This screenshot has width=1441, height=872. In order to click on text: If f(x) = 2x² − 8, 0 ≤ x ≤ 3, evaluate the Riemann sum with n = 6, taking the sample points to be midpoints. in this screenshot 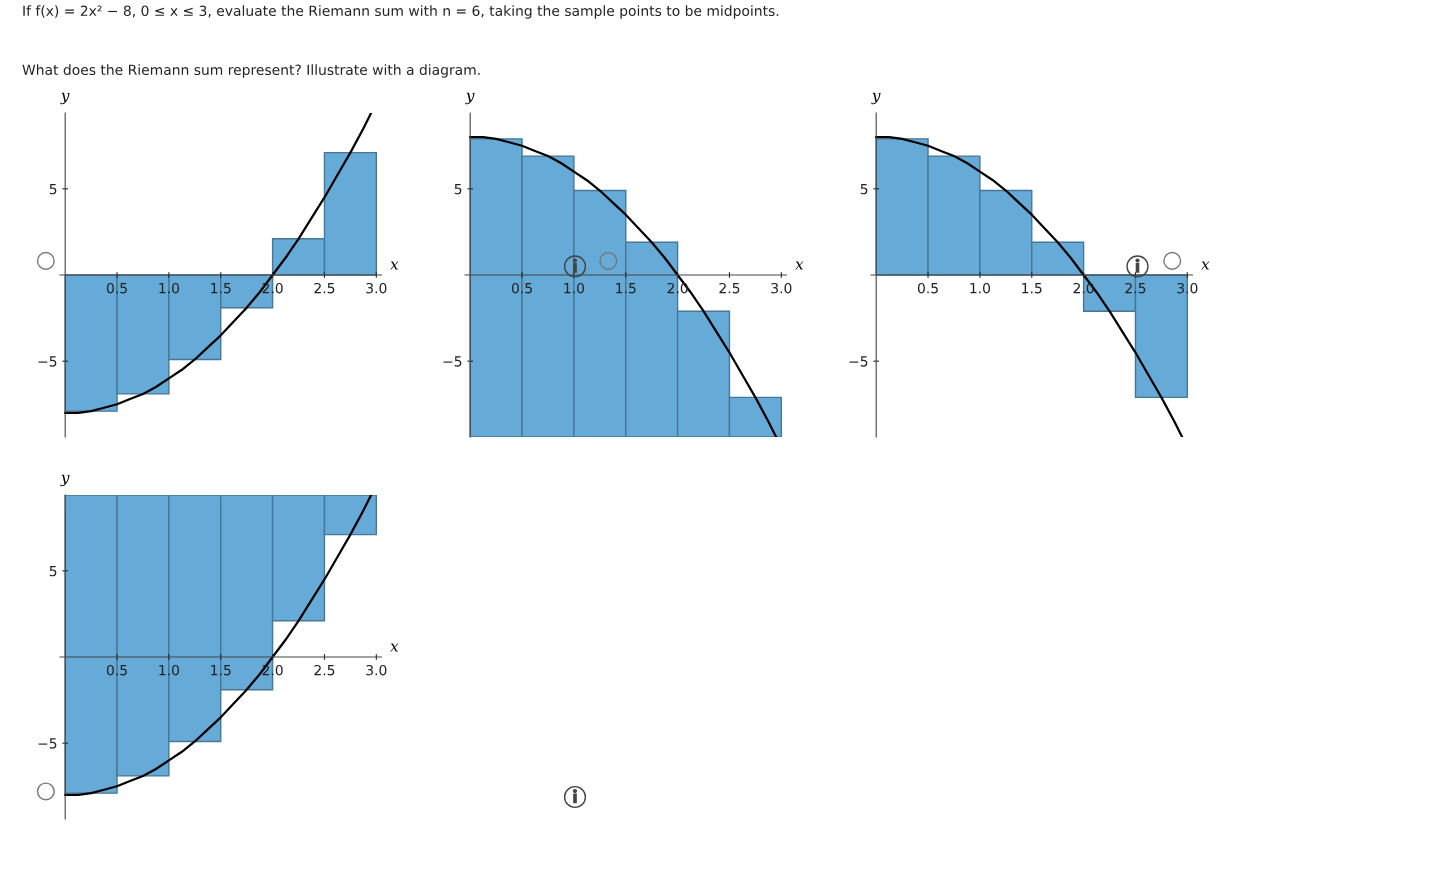, I will do `click(401, 12)`.